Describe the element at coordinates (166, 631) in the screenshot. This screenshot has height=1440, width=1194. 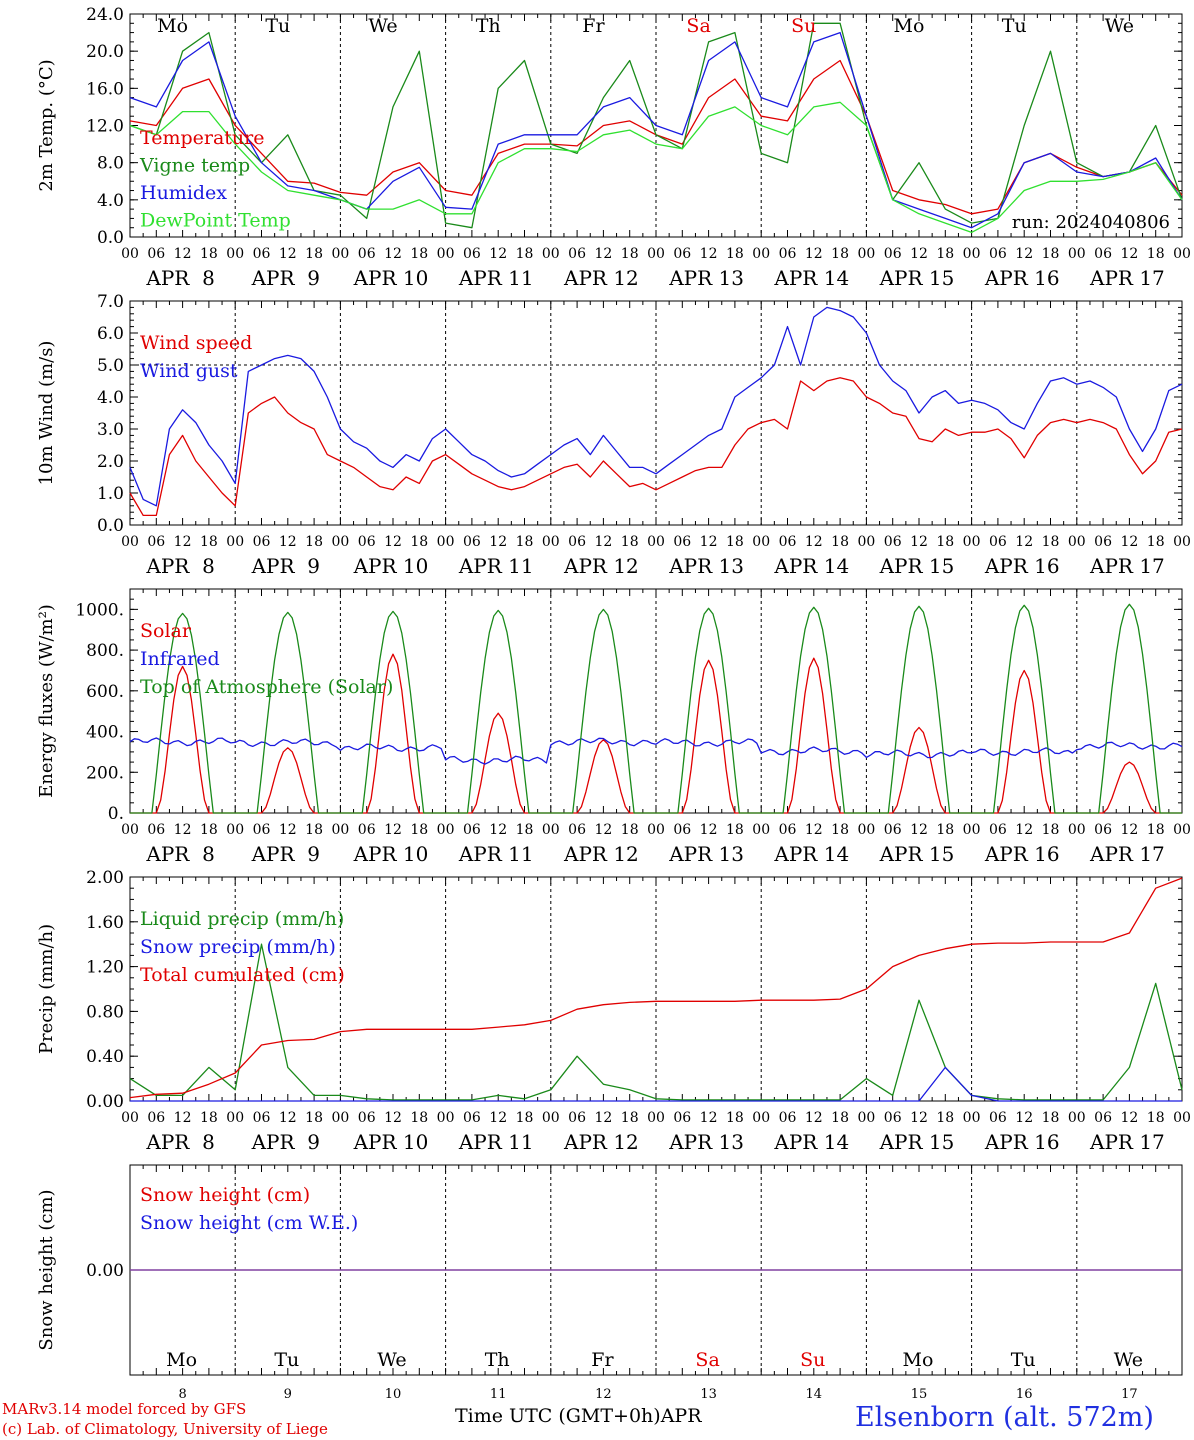
I see `legend-entry: Solar` at that location.